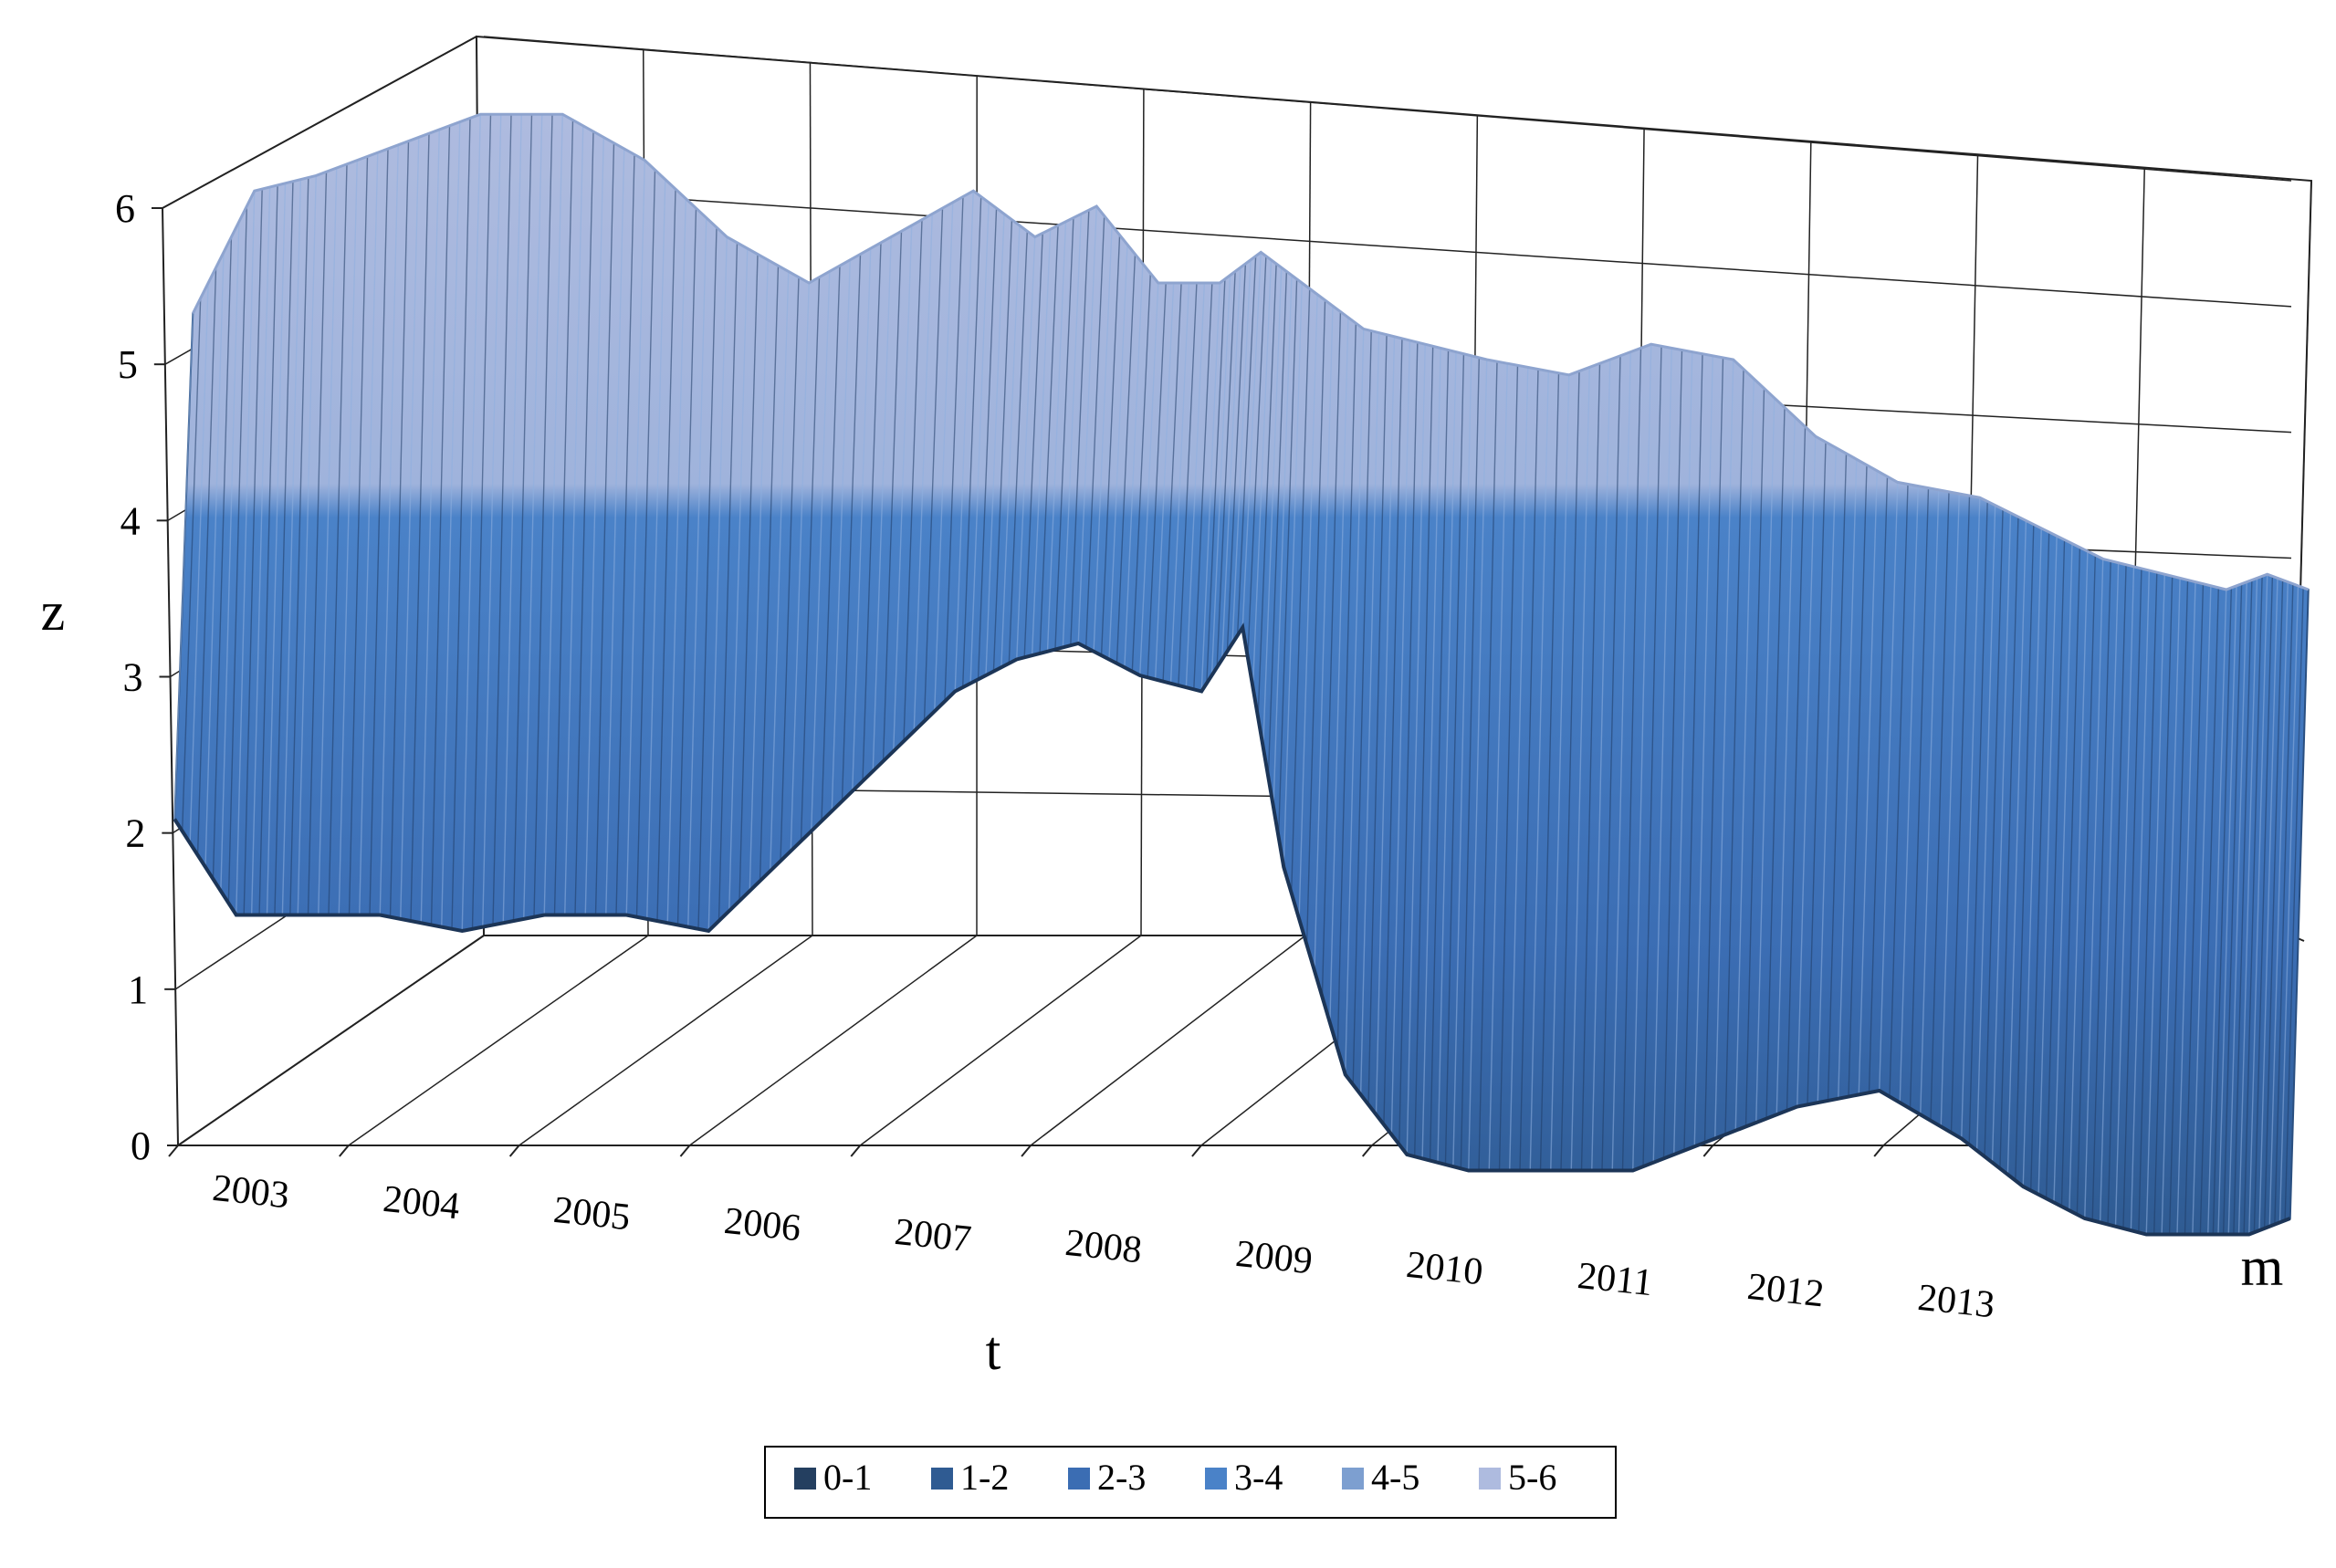 The image size is (2336, 1568). I want to click on t-tick-label: 2010, so click(1444, 1269).